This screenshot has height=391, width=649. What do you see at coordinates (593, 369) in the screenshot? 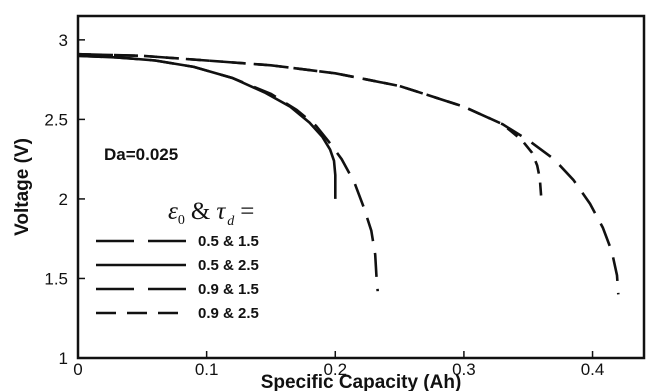
I see `x-tick-label: 0.4` at bounding box center [593, 369].